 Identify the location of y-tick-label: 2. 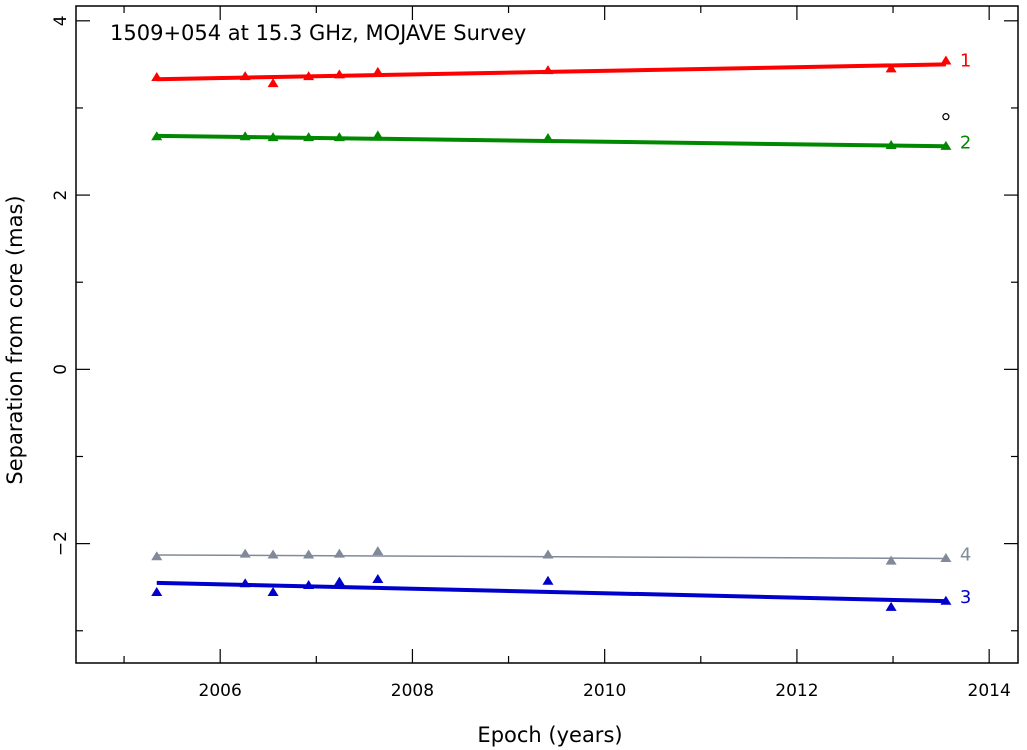
(61, 195).